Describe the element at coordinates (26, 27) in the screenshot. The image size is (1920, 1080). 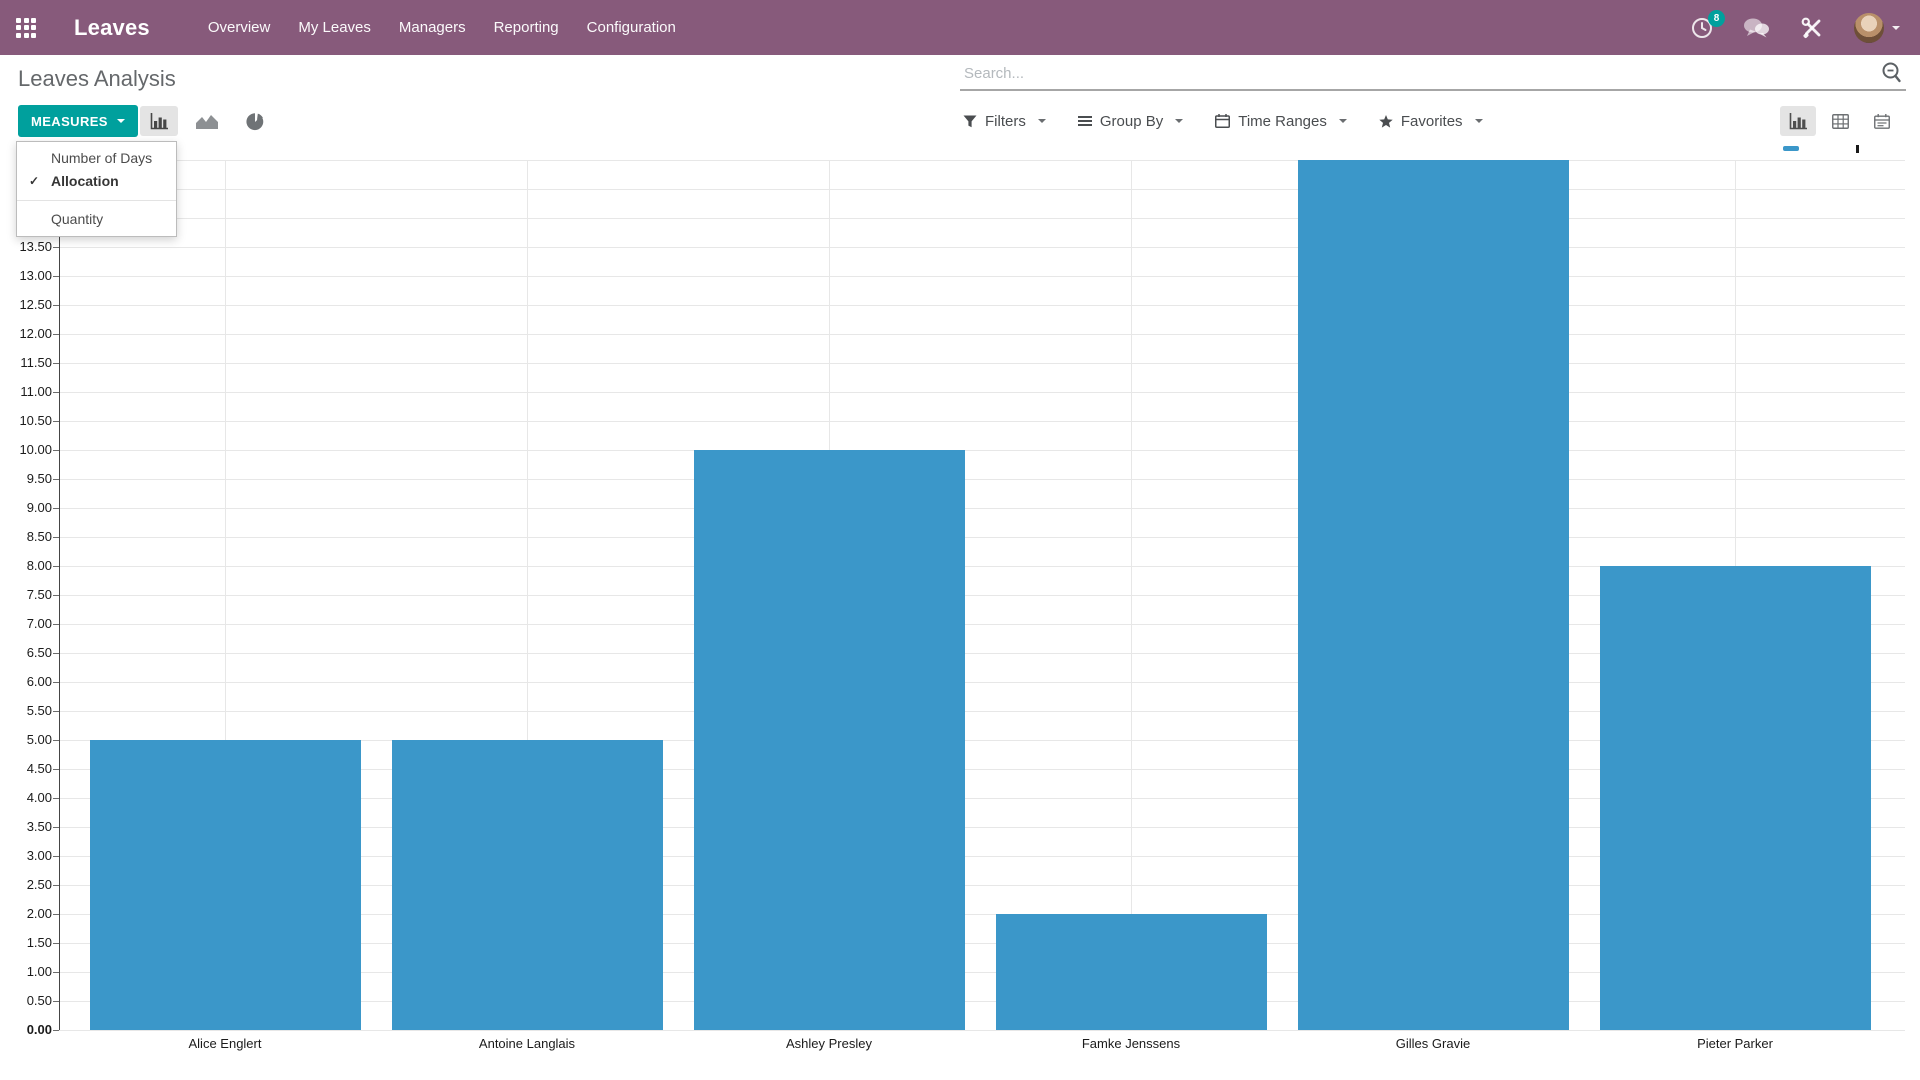
I see `apps-menu-button` at that location.